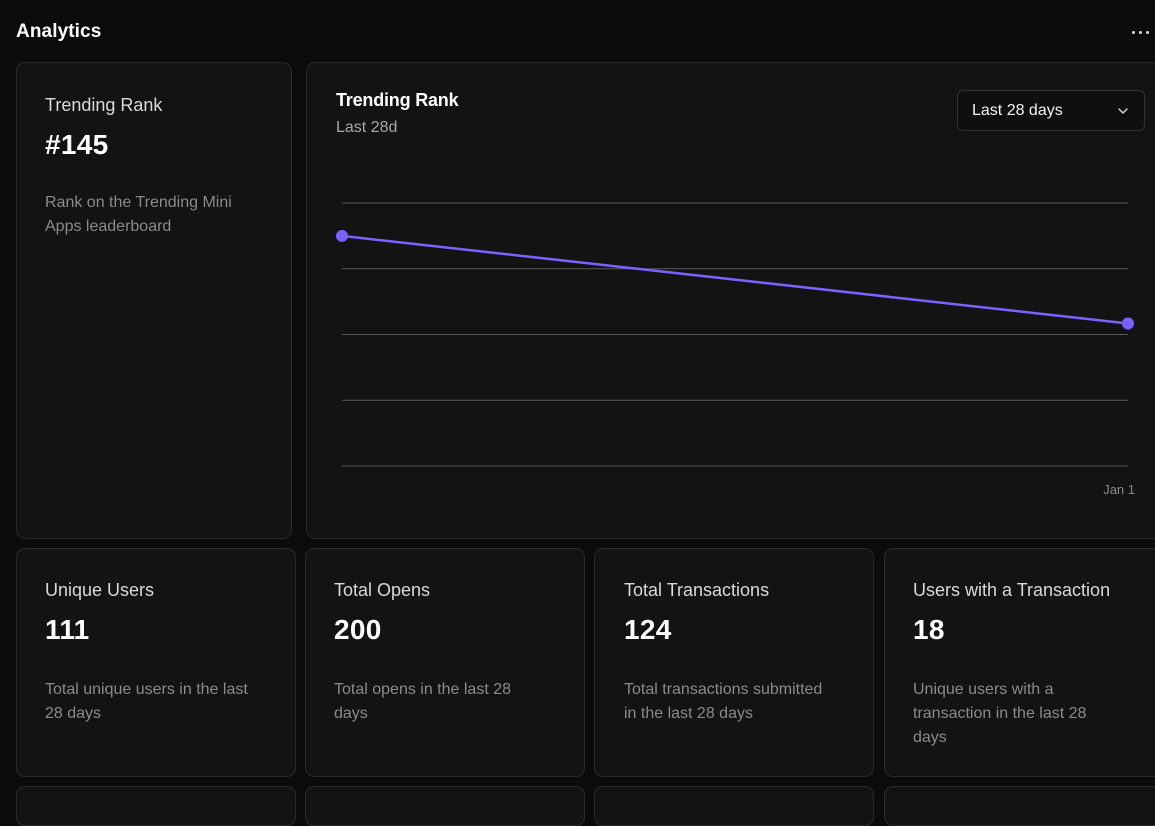  What do you see at coordinates (382, 590) in the screenshot?
I see `card-label: Total Opens` at bounding box center [382, 590].